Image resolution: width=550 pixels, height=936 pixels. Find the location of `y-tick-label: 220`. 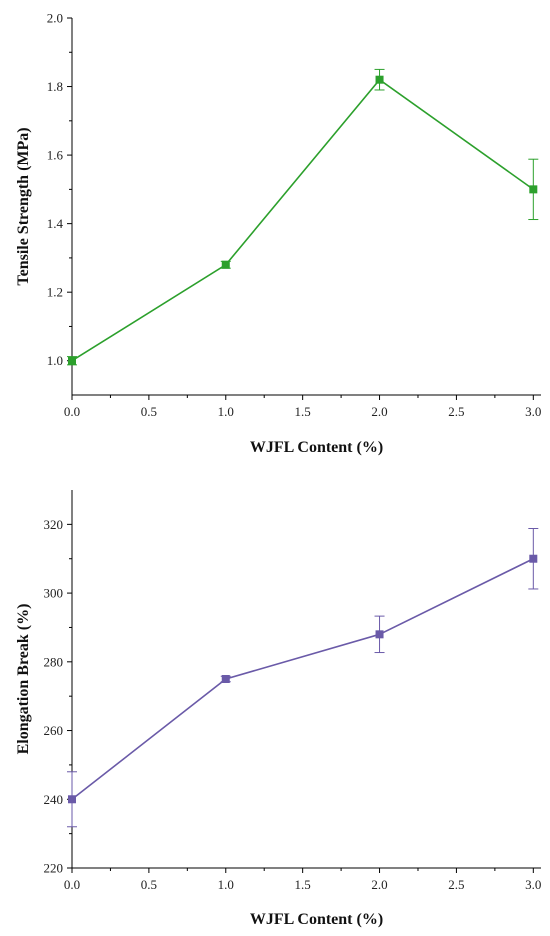

y-tick-label: 220 is located at coordinates (54, 868).